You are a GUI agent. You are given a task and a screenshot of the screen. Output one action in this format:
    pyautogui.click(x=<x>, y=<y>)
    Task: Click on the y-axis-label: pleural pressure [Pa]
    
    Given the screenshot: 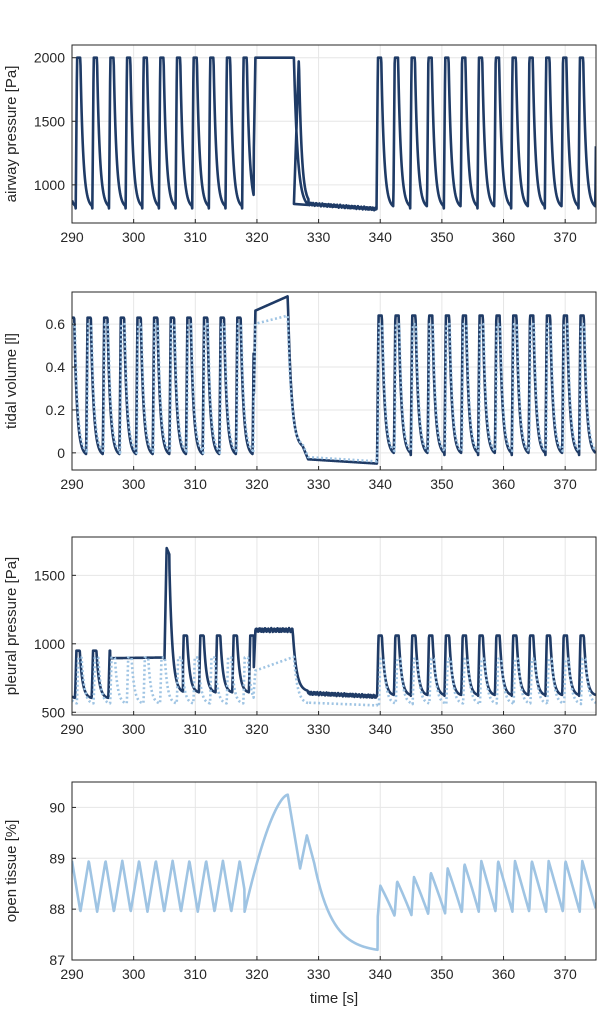 What is the action you would take?
    pyautogui.click(x=11, y=626)
    